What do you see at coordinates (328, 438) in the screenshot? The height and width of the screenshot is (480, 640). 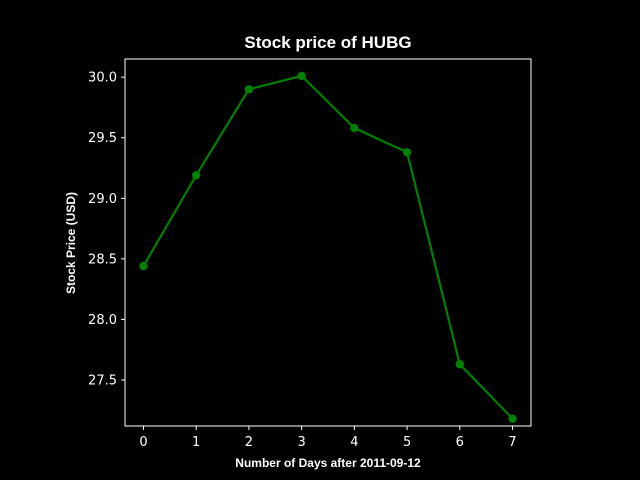 I see `x-axis: 0 1 2 3 4 5 6 7` at bounding box center [328, 438].